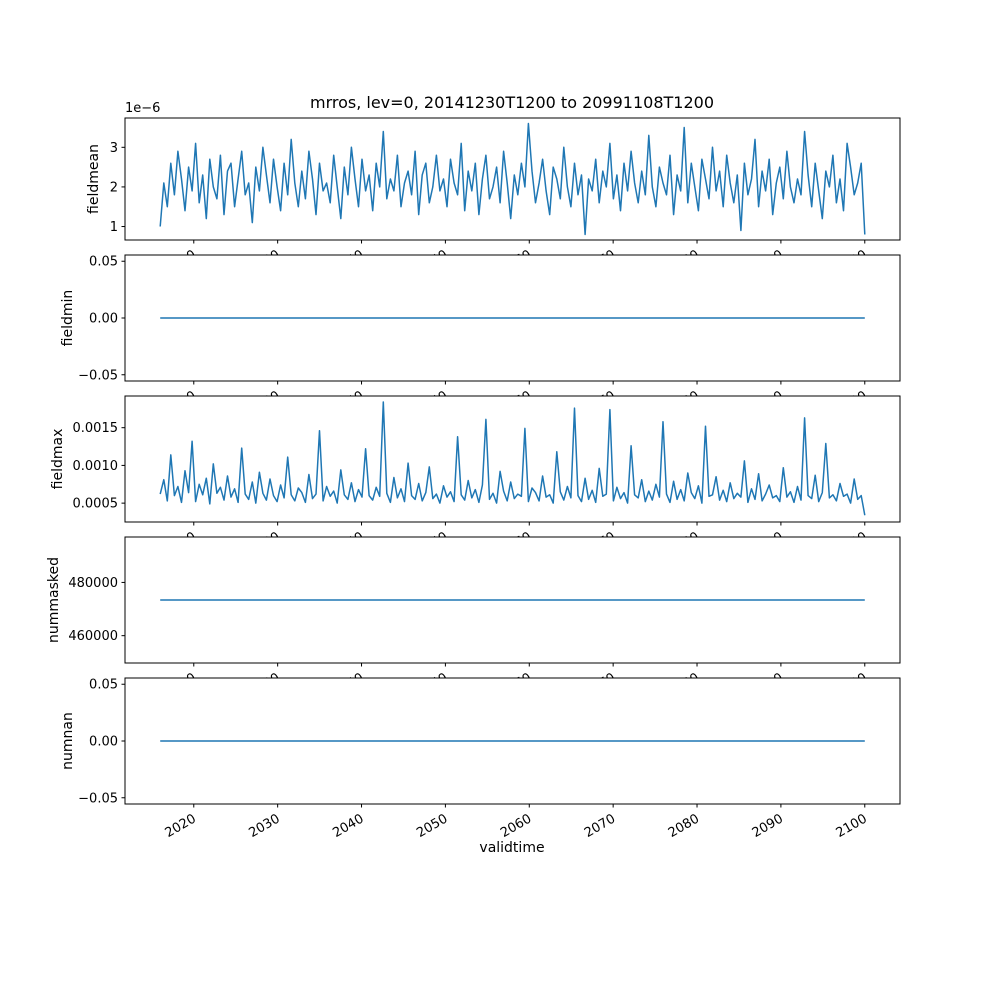  Describe the element at coordinates (852, 826) in the screenshot. I see `x-tick-label: 2100` at that location.